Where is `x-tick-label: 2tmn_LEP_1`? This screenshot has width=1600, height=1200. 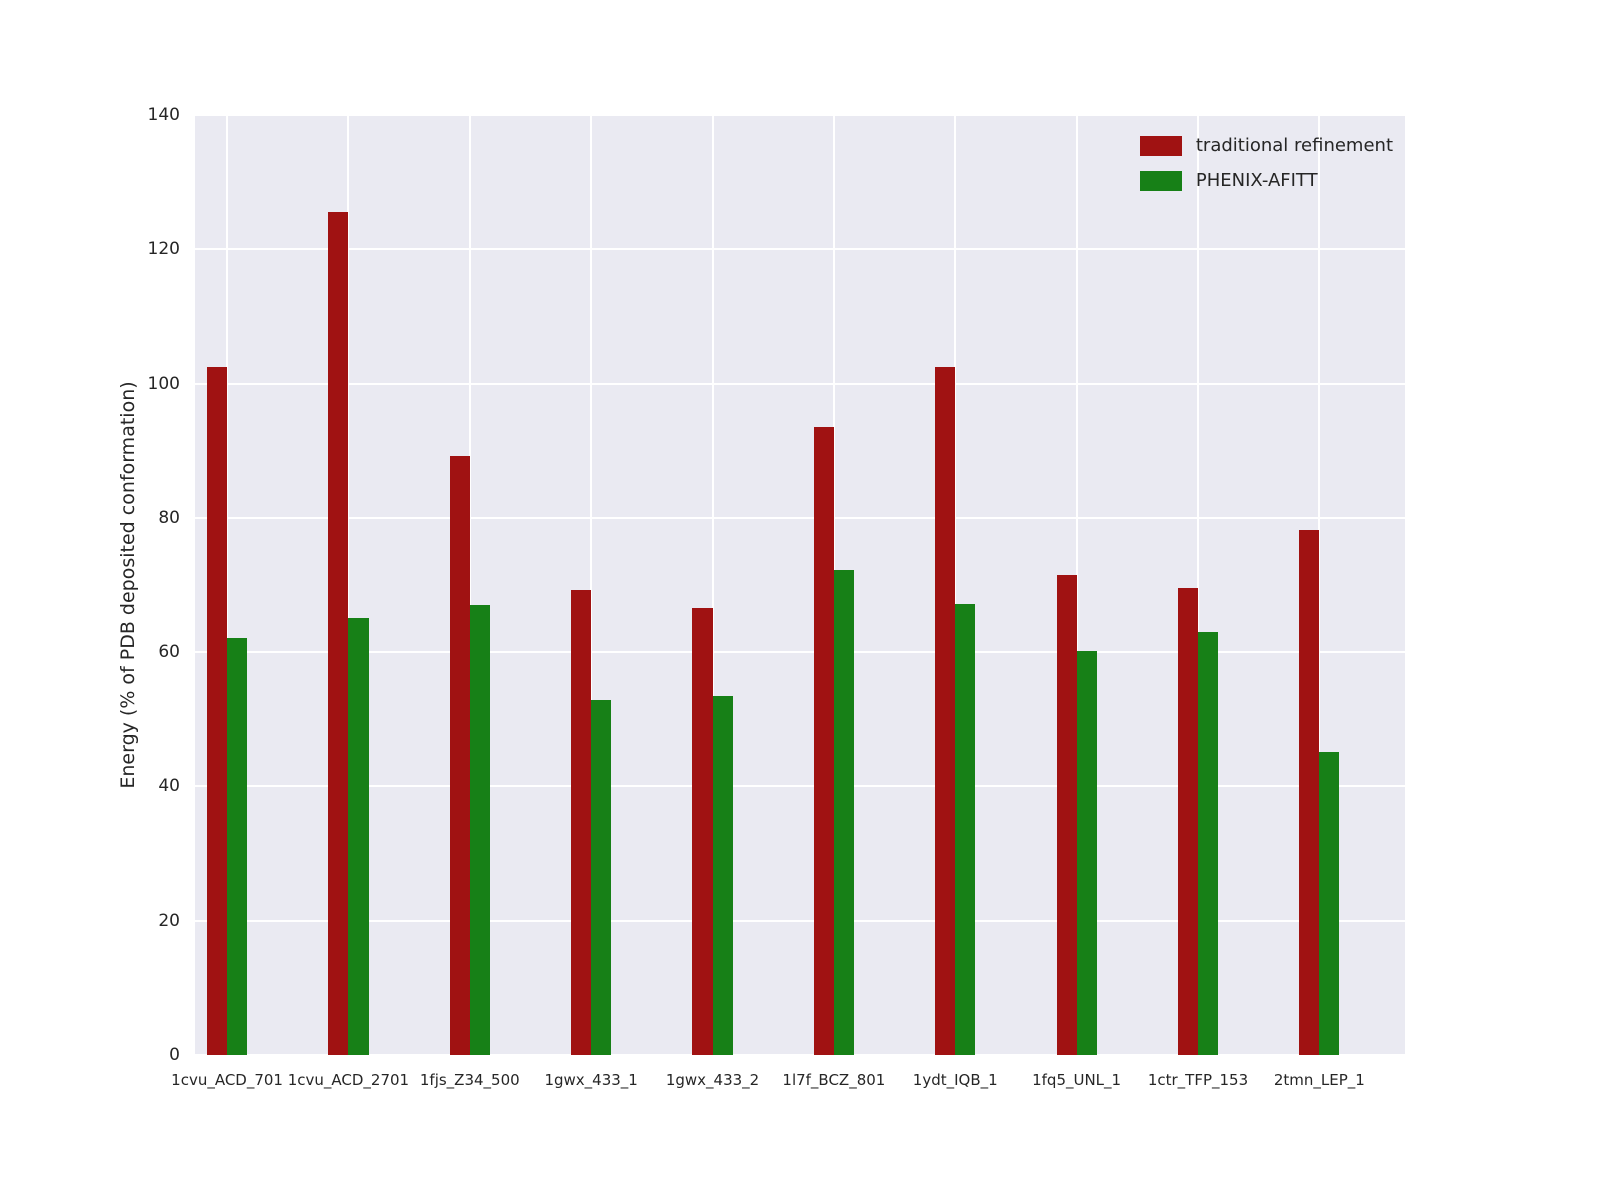 x-tick-label: 2tmn_LEP_1 is located at coordinates (1319, 1080).